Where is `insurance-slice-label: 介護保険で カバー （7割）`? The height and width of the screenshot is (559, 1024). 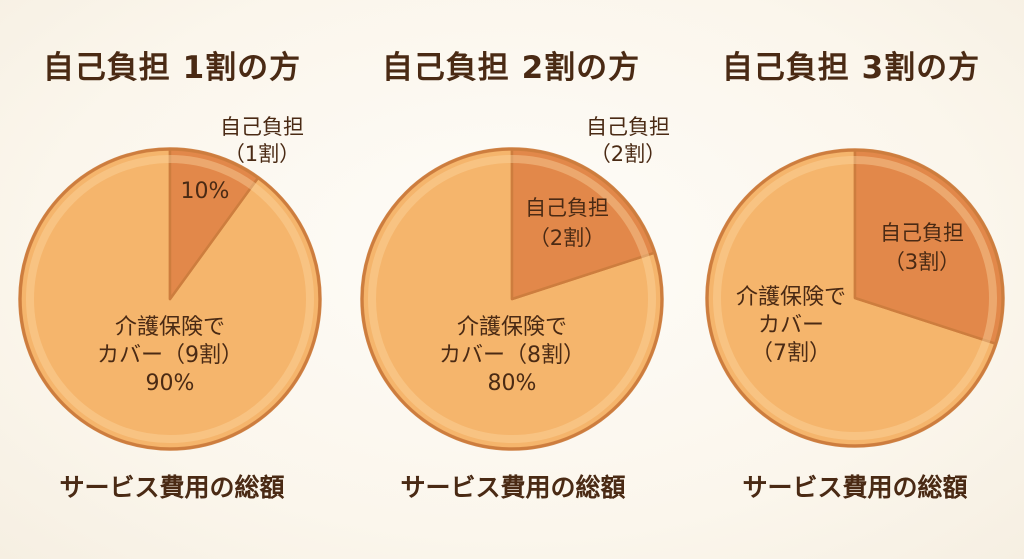
insurance-slice-label: 介護保険で カバー （7割） is located at coordinates (791, 326).